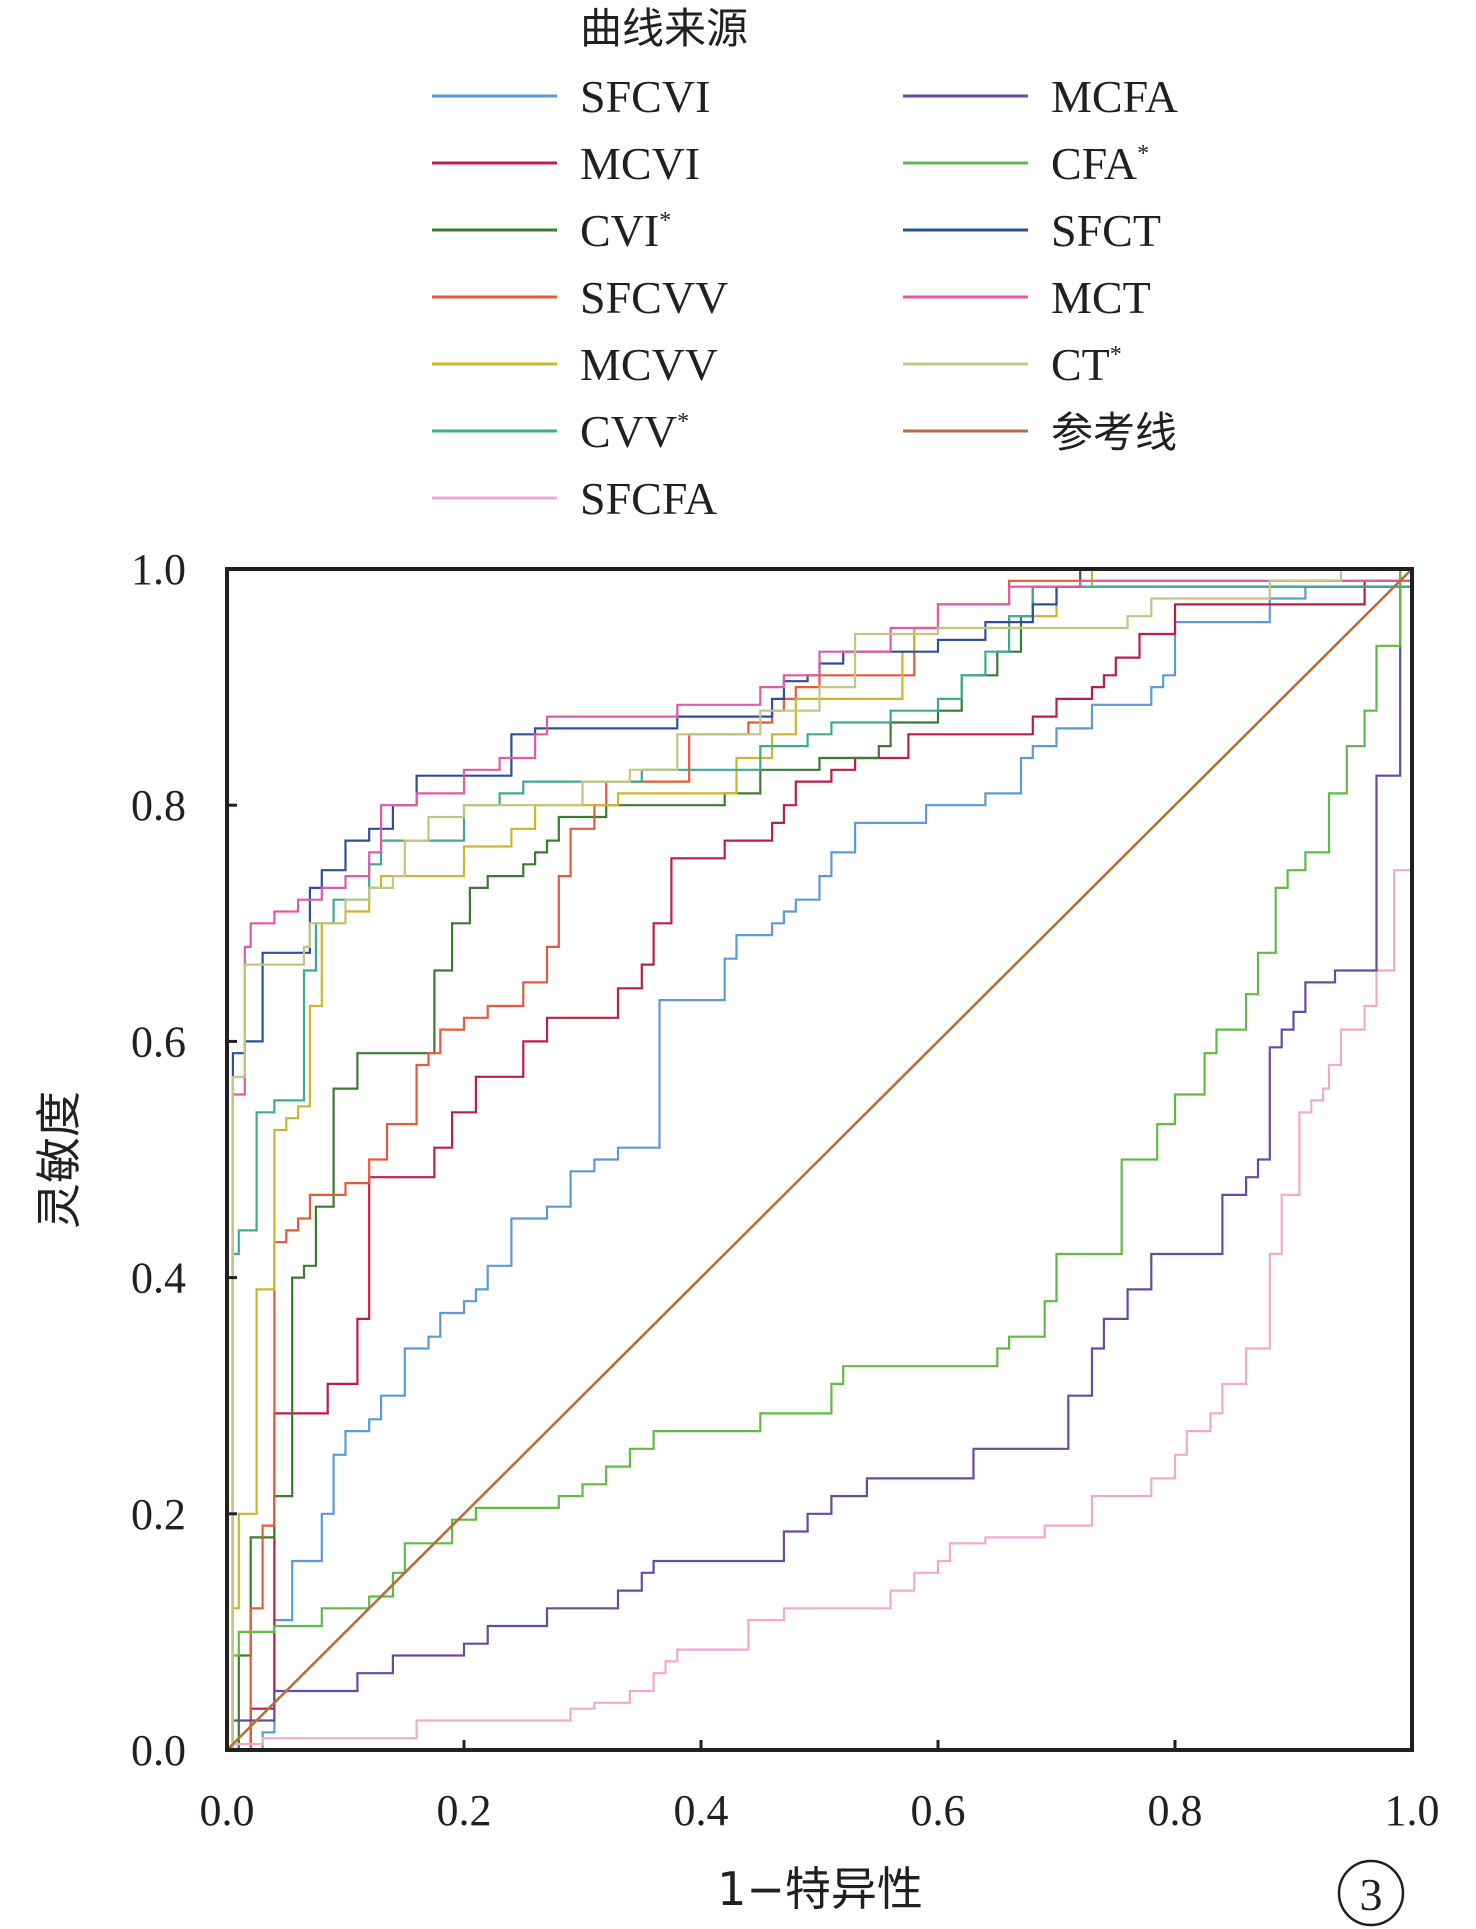 The height and width of the screenshot is (1929, 1476). Describe the element at coordinates (571, 96) in the screenshot. I see `legend-item-sfcvi: SFCVI` at that location.